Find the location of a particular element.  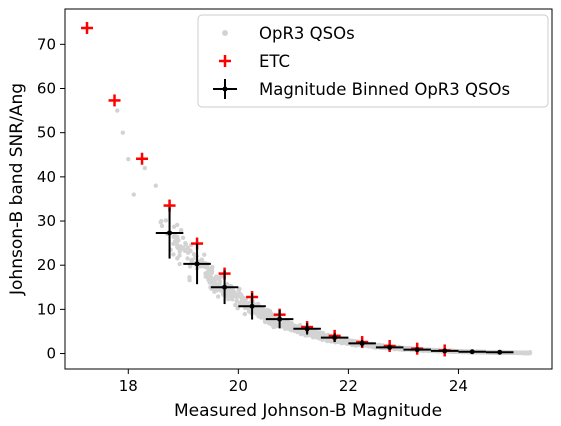

legend-opr3-marker is located at coordinates (225, 33).